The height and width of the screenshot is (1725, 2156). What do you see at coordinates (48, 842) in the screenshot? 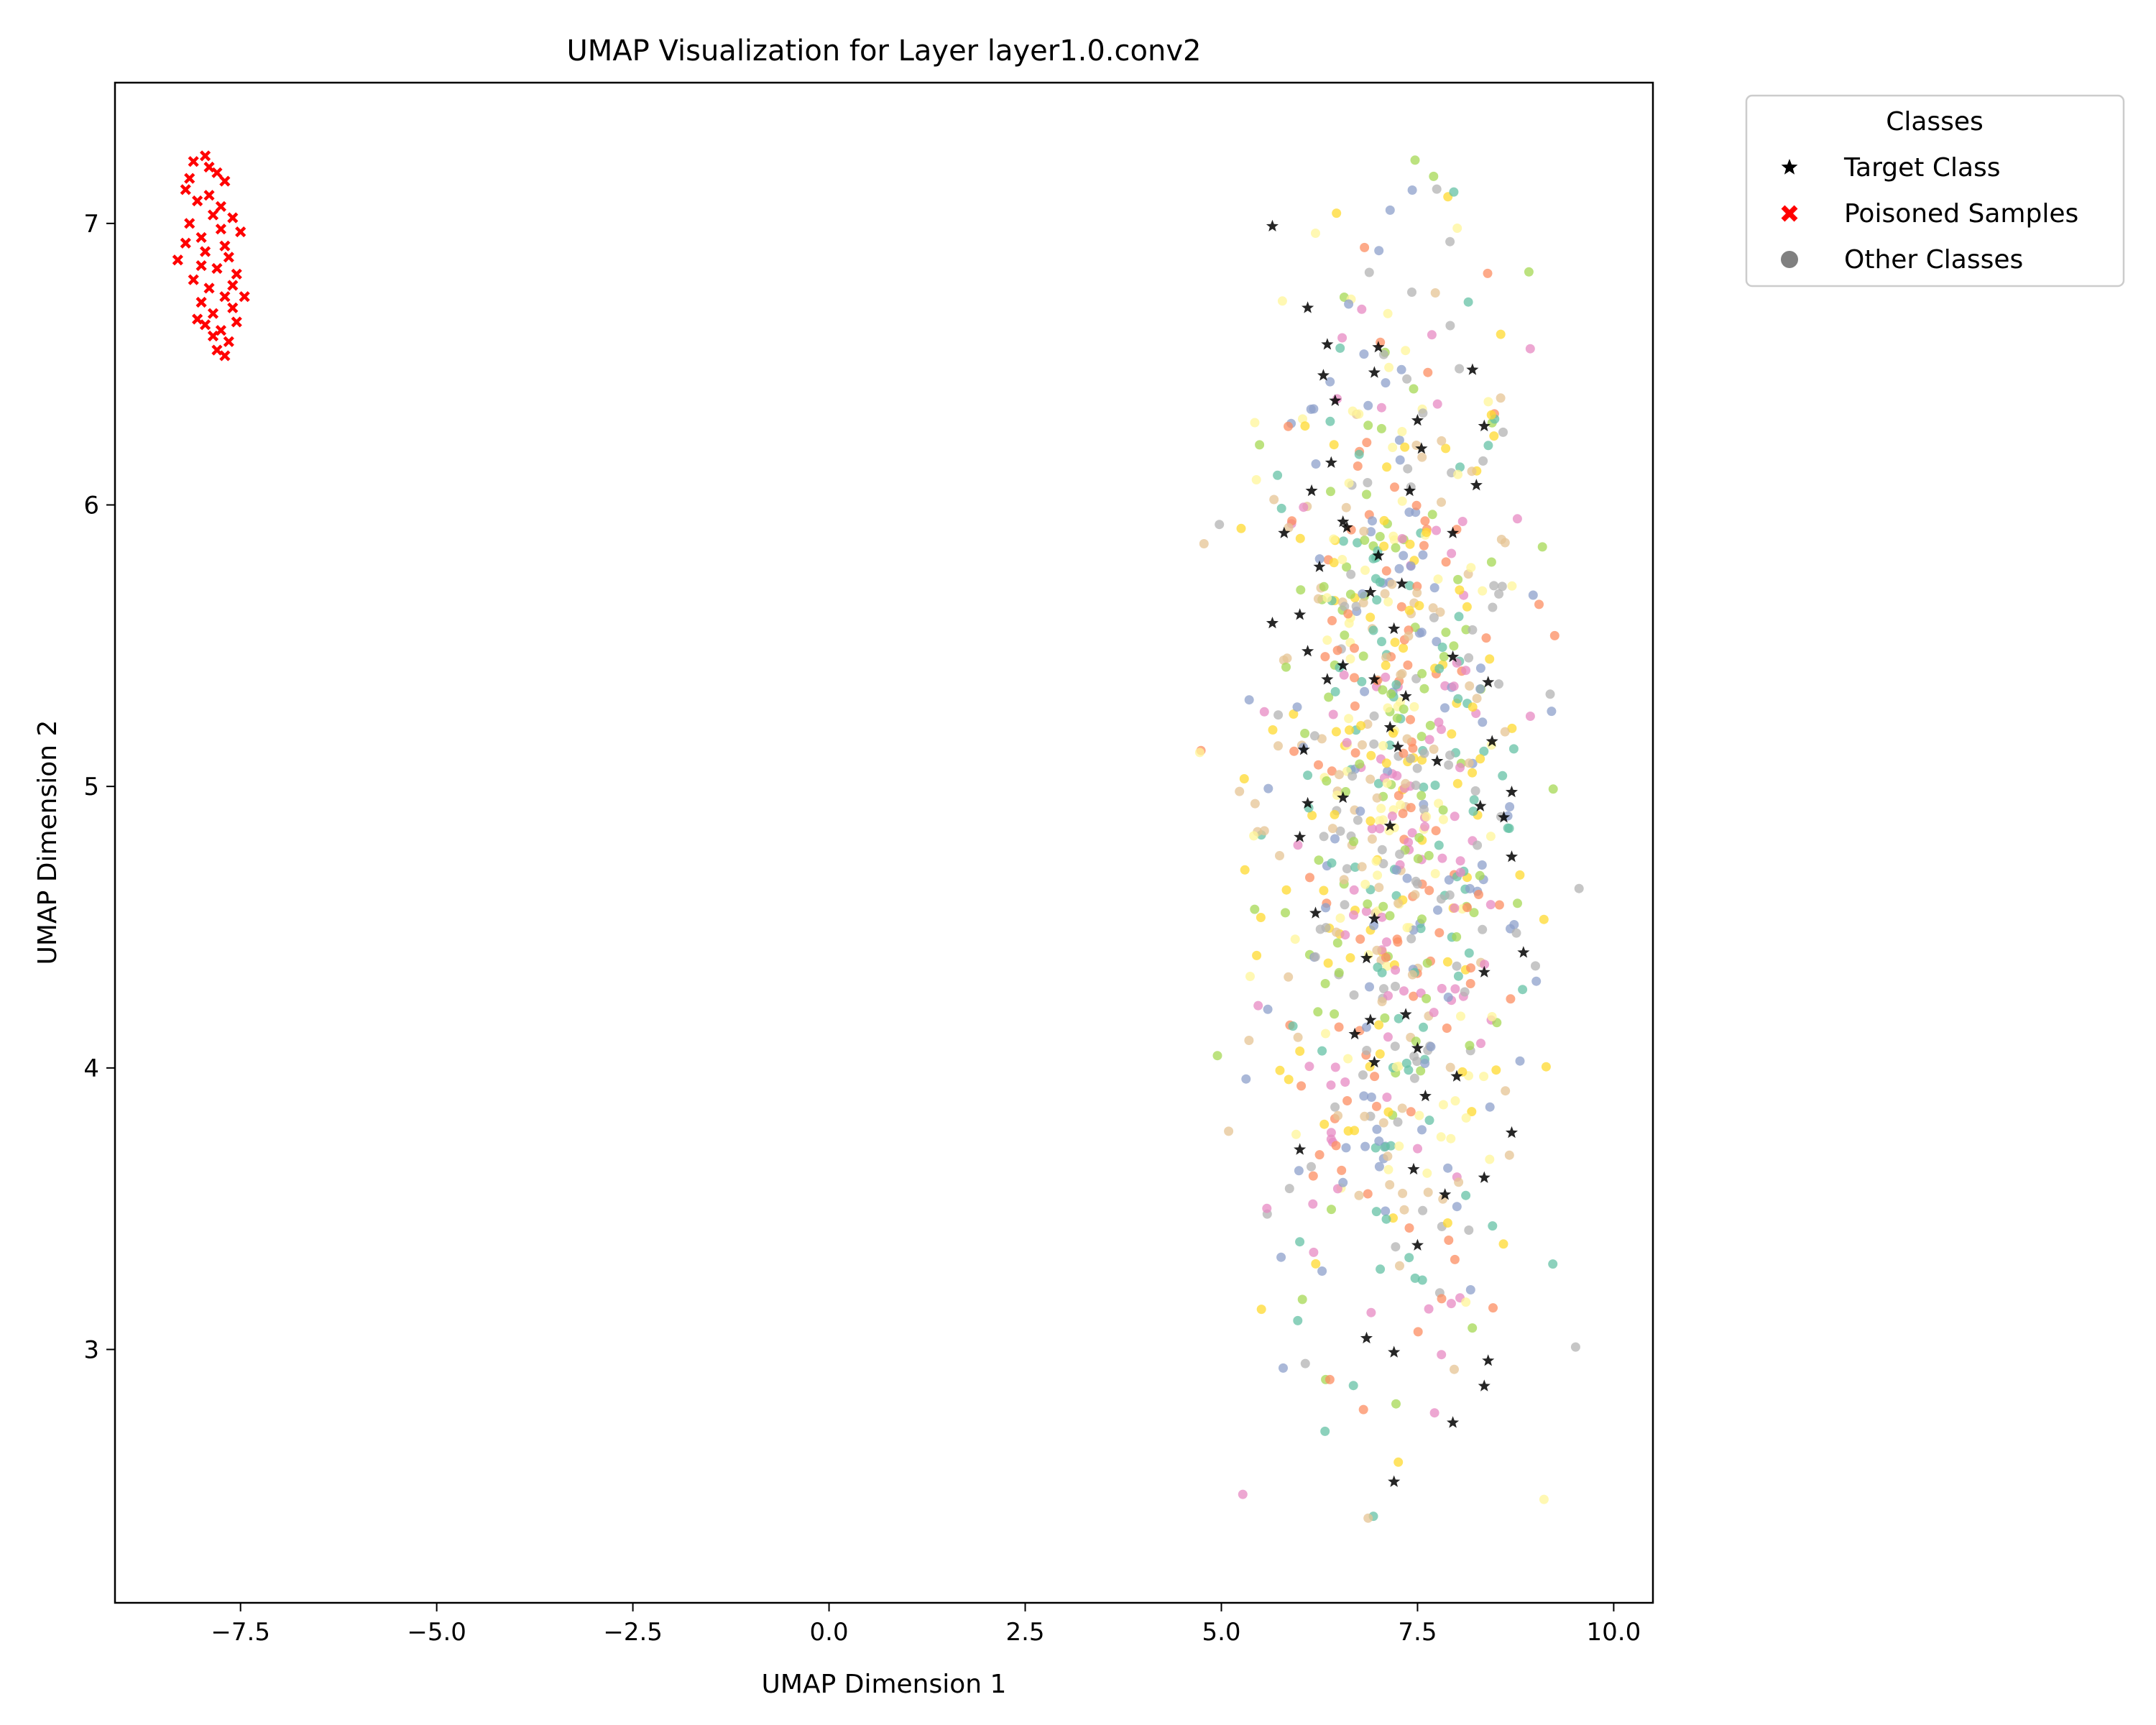
I see `y-axis-label: UMAP Dimension 2` at bounding box center [48, 842].